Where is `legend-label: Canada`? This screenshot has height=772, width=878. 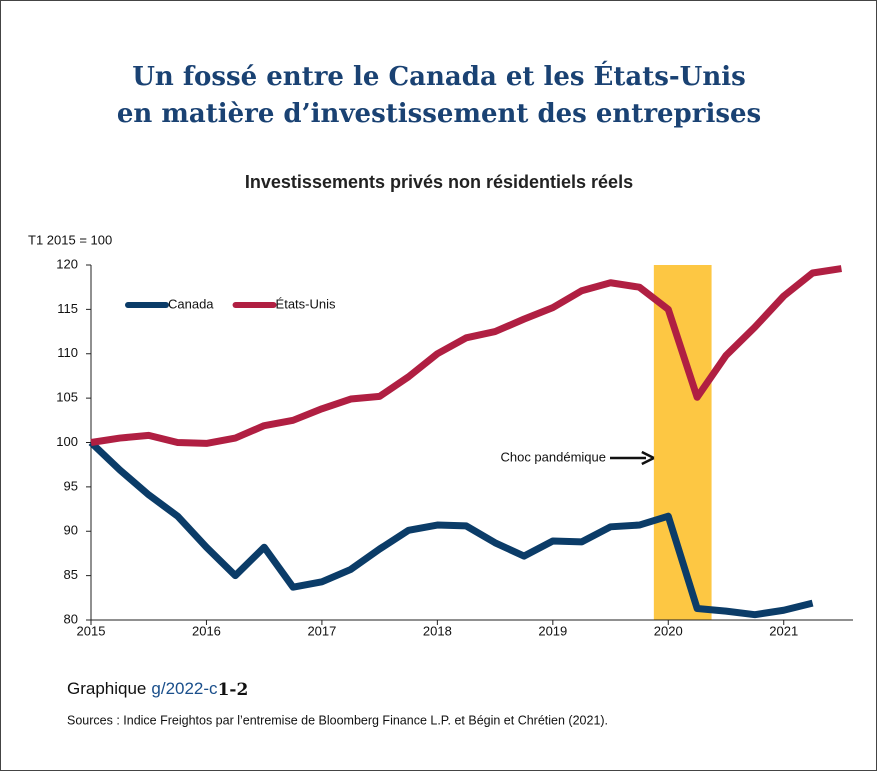
legend-label: Canada is located at coordinates (191, 303).